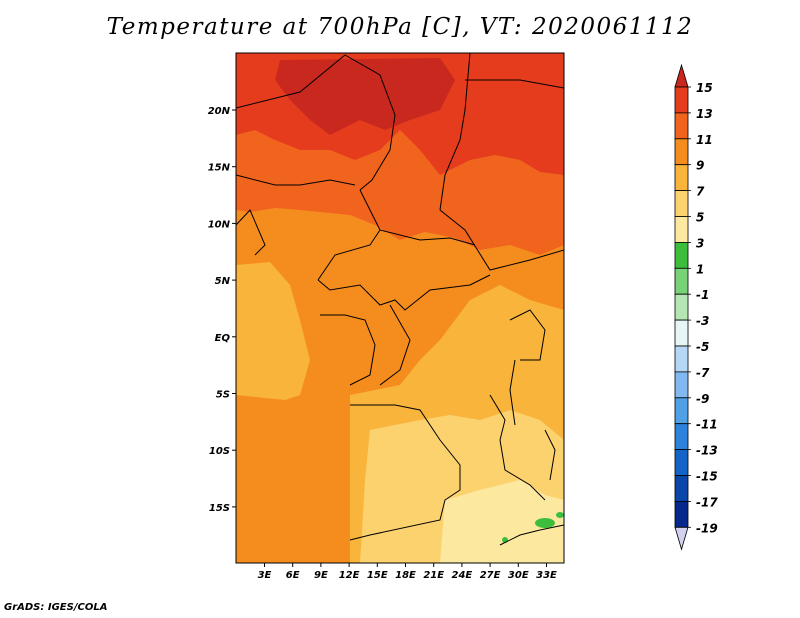 This screenshot has width=800, height=618. What do you see at coordinates (681, 538) in the screenshot?
I see `colorbar-bottom-arrow` at bounding box center [681, 538].